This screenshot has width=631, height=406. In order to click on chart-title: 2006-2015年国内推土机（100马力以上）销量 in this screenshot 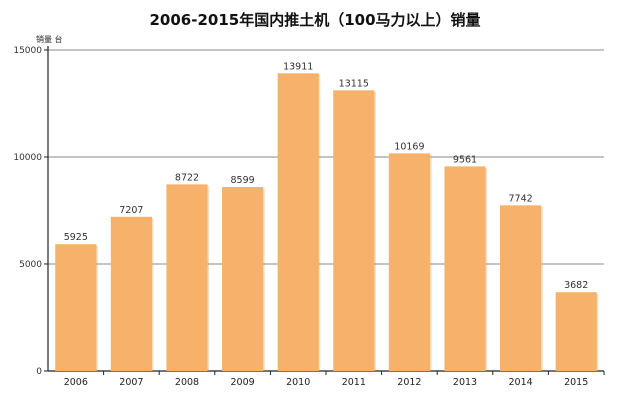, I will do `click(314, 20)`.